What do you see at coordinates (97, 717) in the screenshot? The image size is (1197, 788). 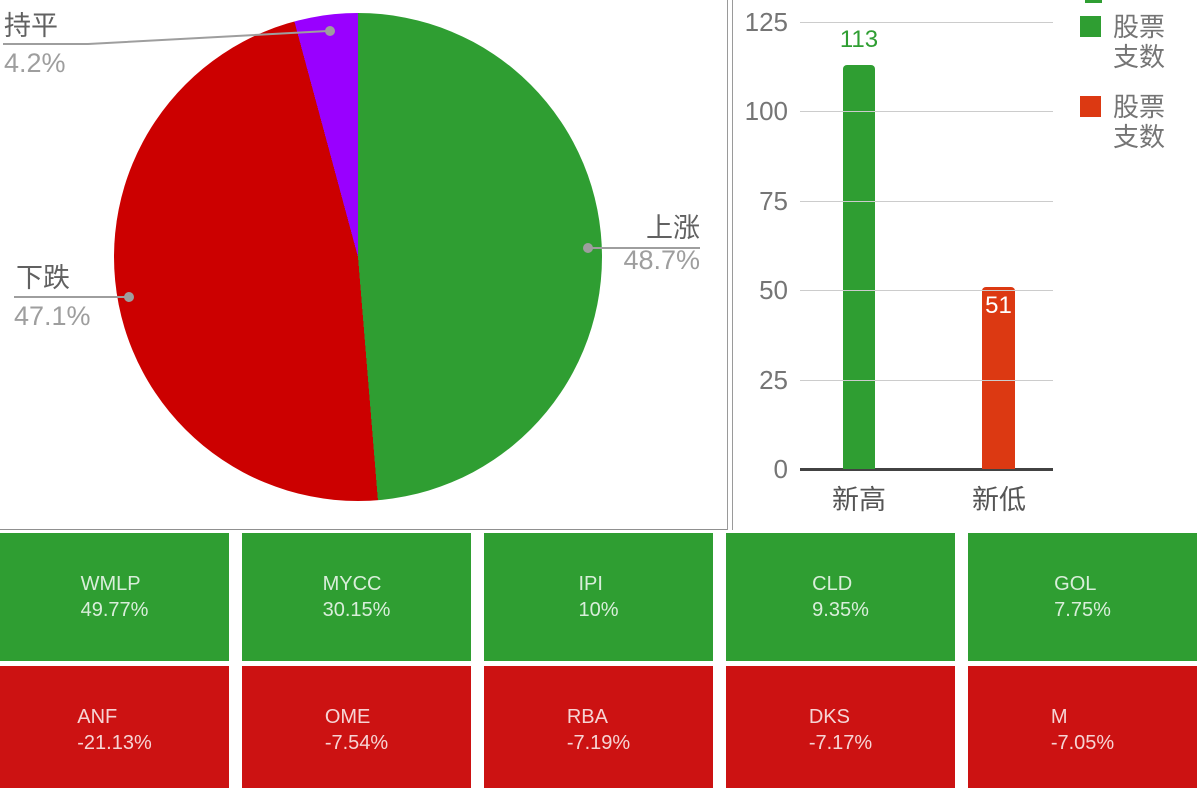 I see `tile-symbol: ANF` at bounding box center [97, 717].